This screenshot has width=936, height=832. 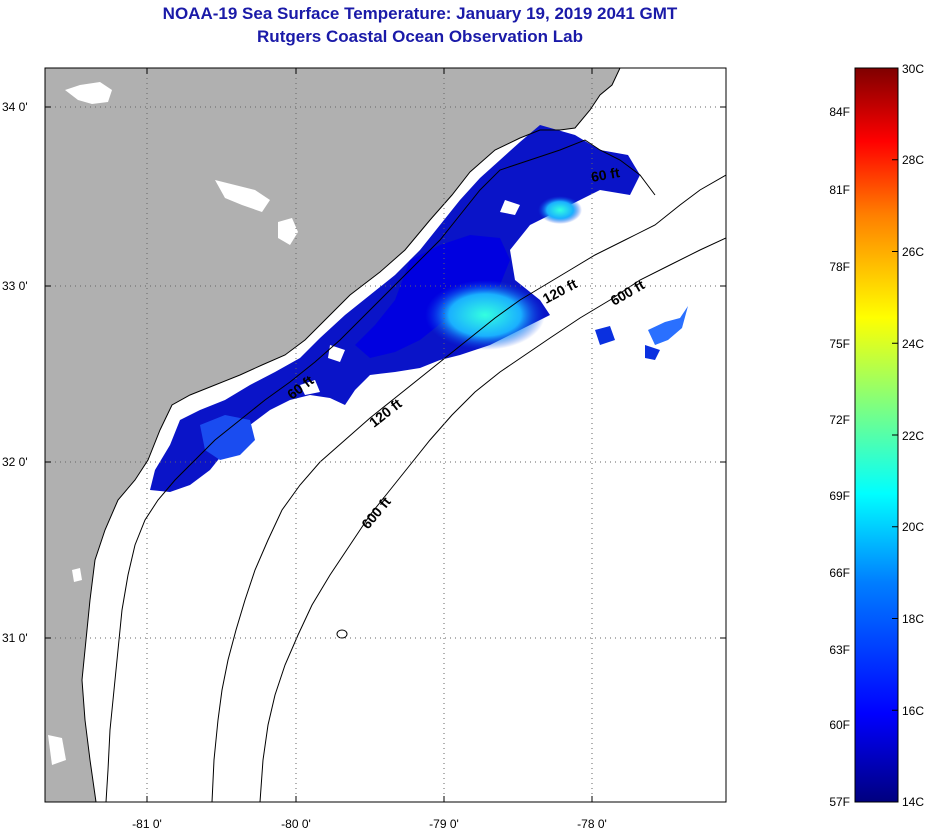 What do you see at coordinates (839, 496) in the screenshot?
I see `colorbar-f-label: 69F` at bounding box center [839, 496].